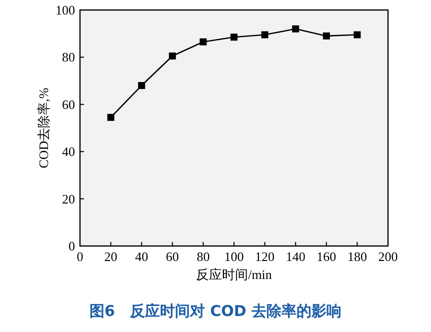 The height and width of the screenshot is (332, 431). Describe the element at coordinates (71, 246) in the screenshot. I see `y-tick-label: 0` at that location.